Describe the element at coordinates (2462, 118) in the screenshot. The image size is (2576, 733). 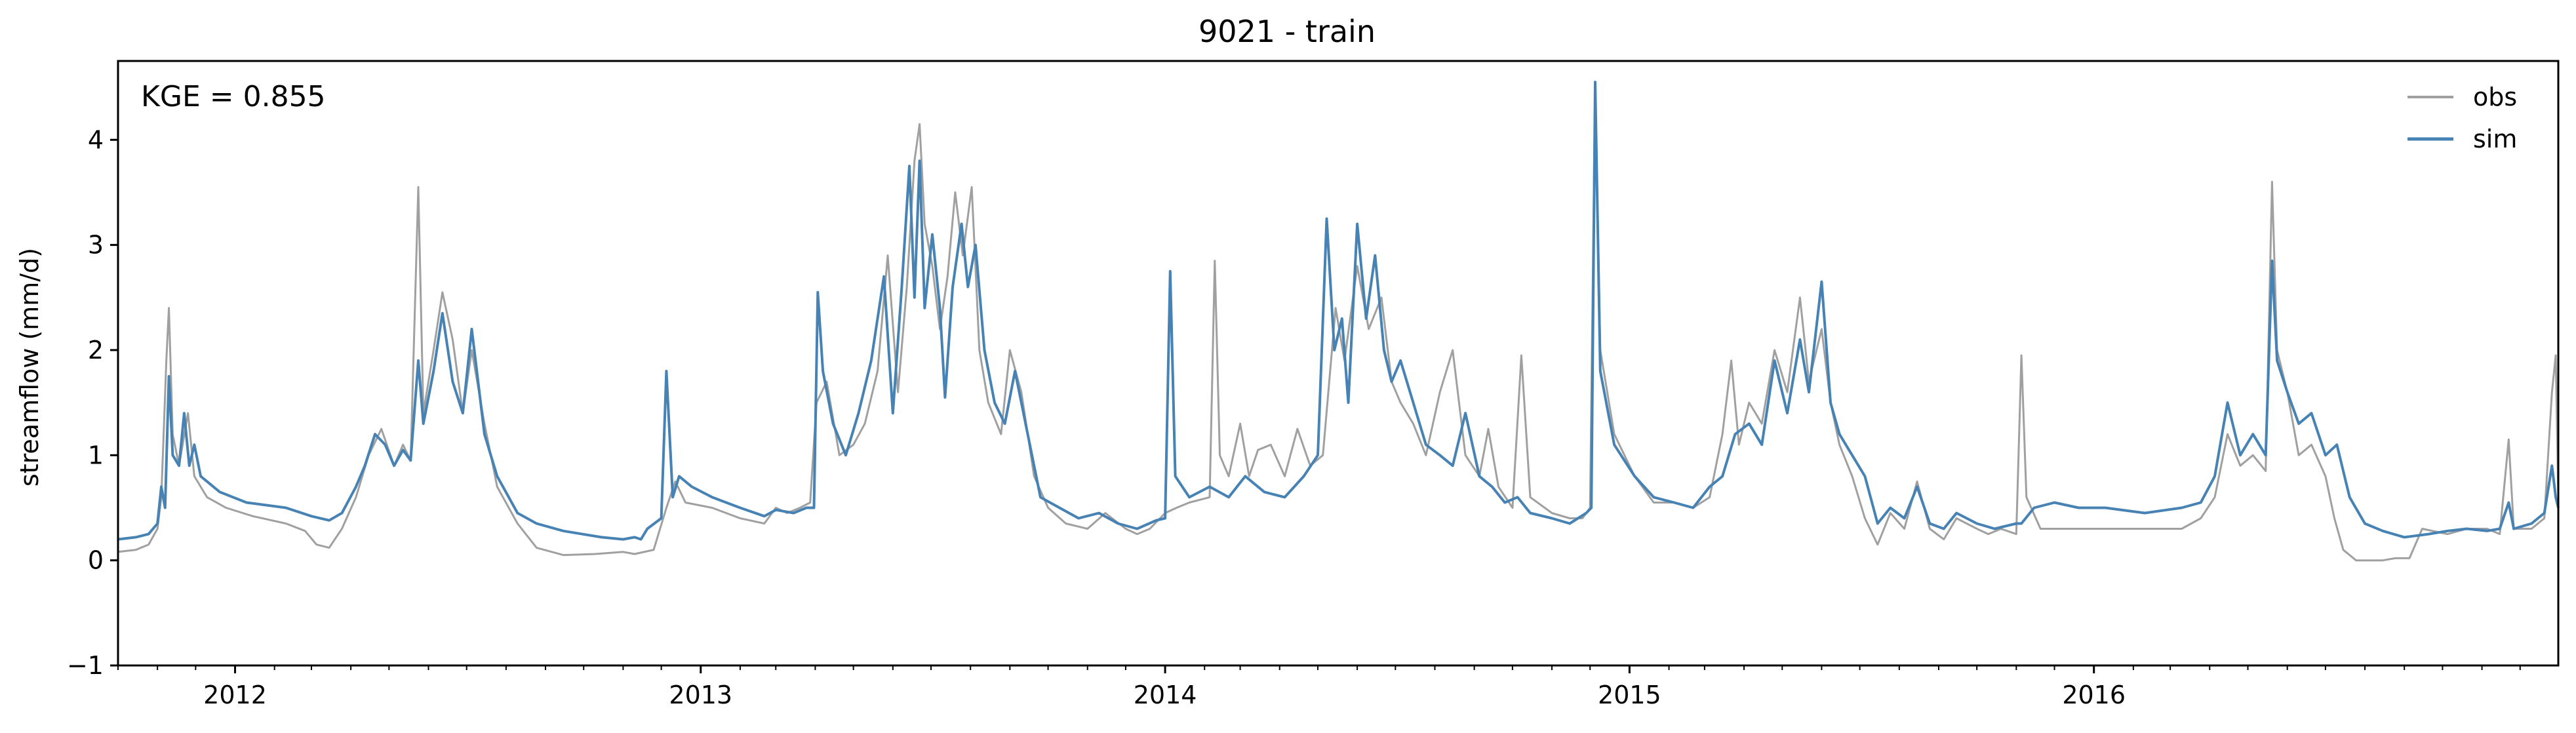
I see `legend: obs sim` at that location.